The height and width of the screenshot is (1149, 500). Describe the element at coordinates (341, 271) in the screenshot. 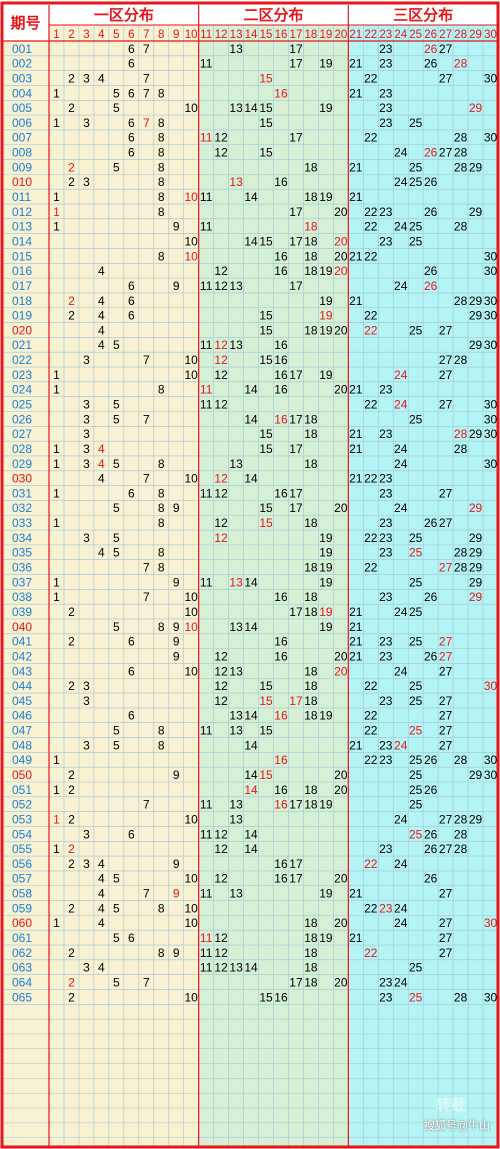

I see `drawn-number: 20` at that location.